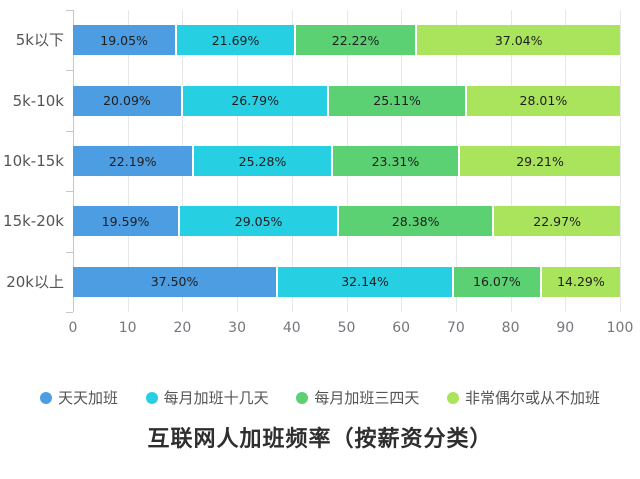 The width and height of the screenshot is (640, 479). I want to click on bar-value-label: 29.21%, so click(540, 161).